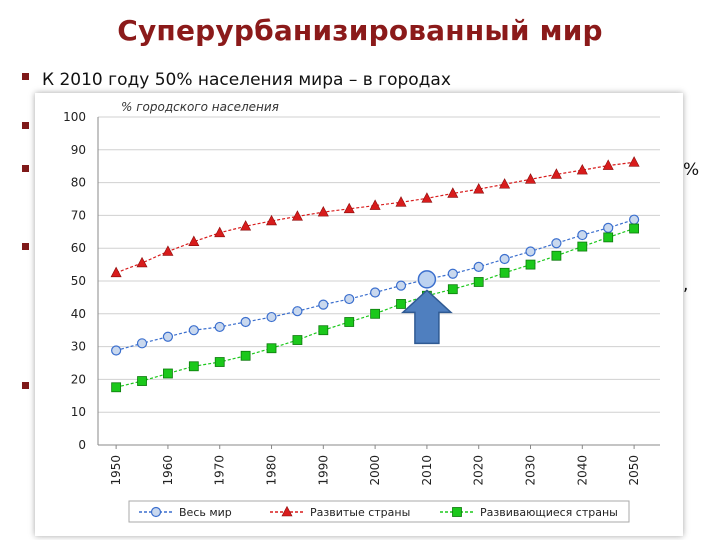  Describe the element at coordinates (427, 470) in the screenshot. I see `x-tick-label: 2010` at that location.